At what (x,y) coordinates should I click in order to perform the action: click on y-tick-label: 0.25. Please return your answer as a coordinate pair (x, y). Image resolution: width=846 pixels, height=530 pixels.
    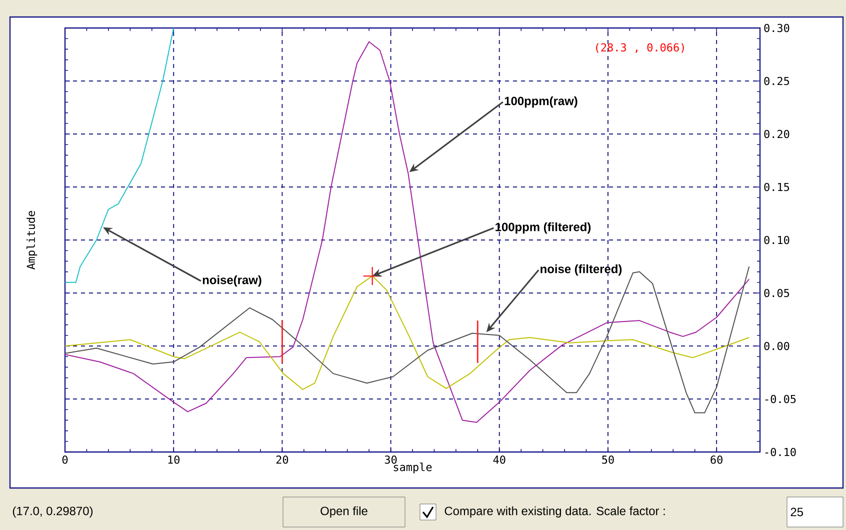
    Looking at the image, I should click on (777, 81).